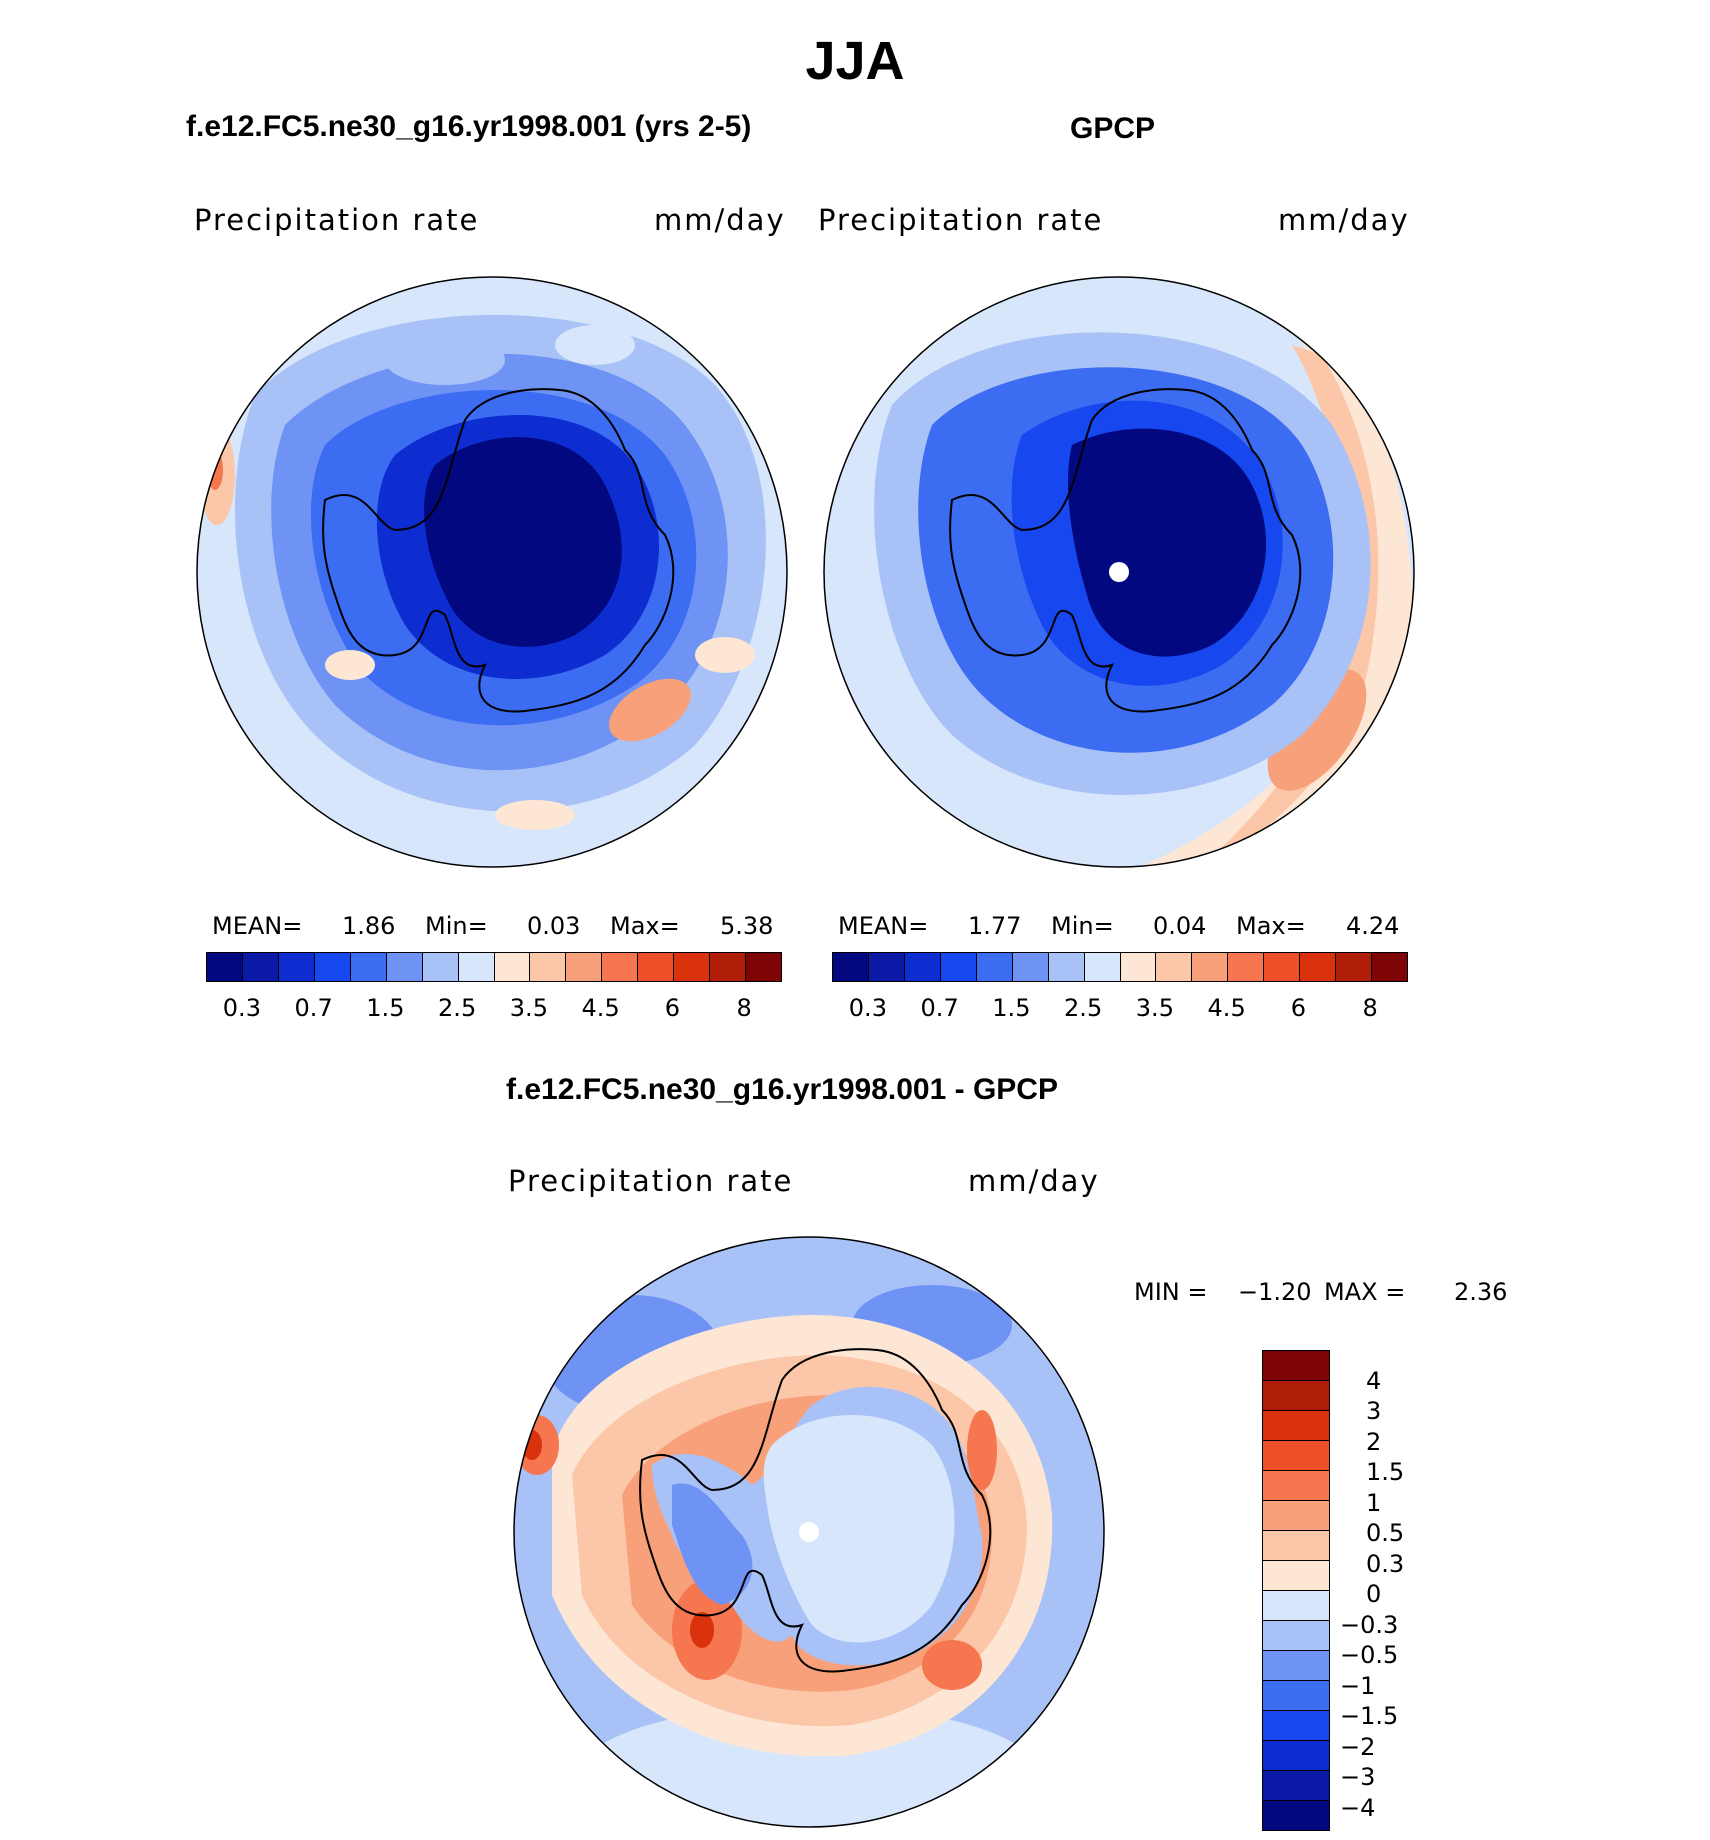 The image size is (1710, 1840). I want to click on colorbar-tick-label: 4, so click(1374, 1380).